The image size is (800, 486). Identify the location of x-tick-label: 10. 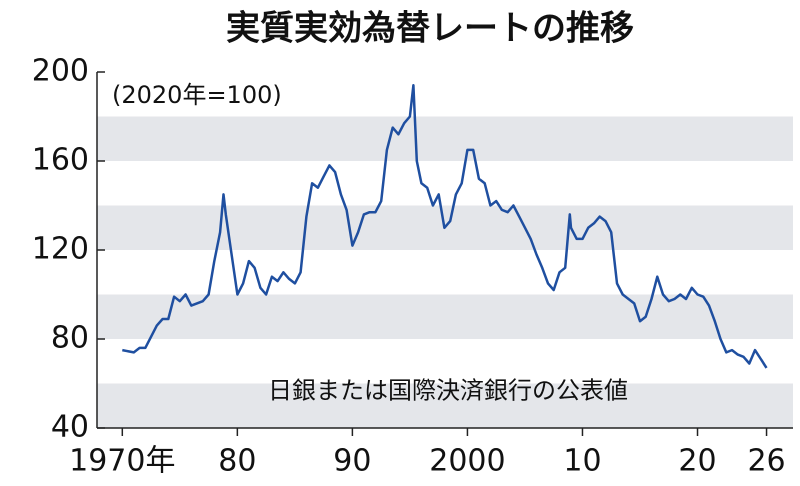
(582, 461).